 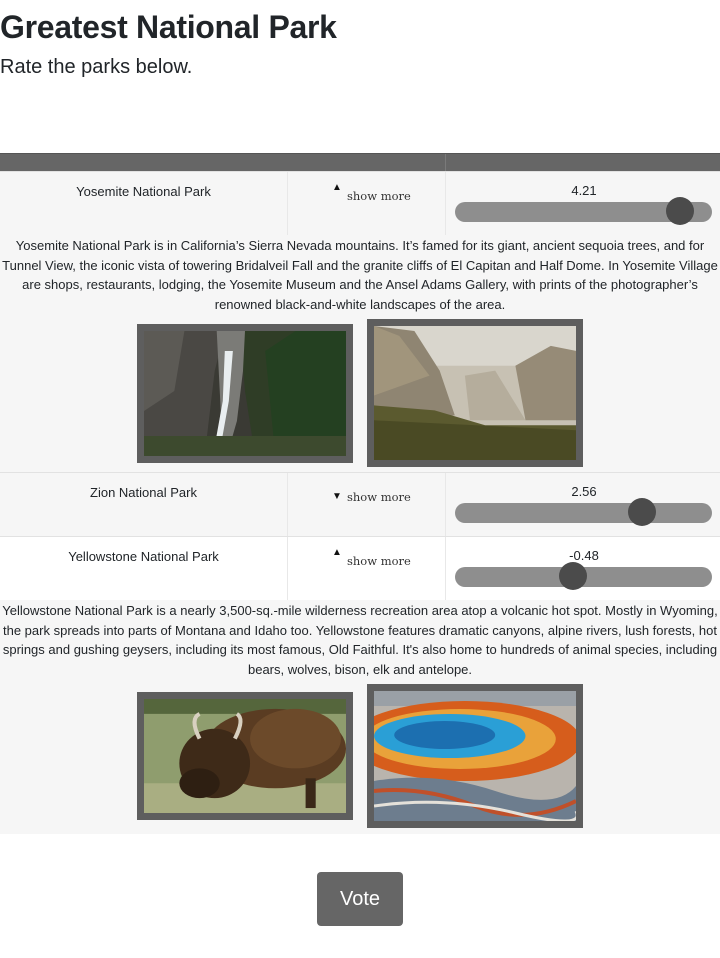 I want to click on rating-value: 2.56, so click(x=584, y=491).